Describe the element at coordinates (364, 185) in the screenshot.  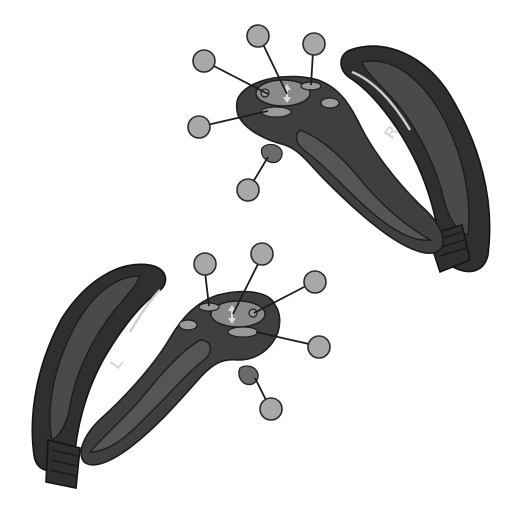
I see `right-controller-body-shade` at that location.